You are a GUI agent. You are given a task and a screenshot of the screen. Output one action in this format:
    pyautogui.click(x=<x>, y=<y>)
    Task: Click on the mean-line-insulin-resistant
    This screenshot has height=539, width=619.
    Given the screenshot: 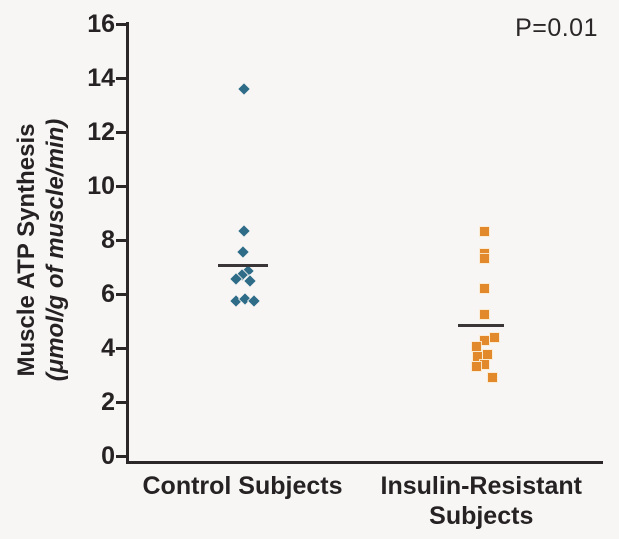 What is the action you would take?
    pyautogui.click(x=480, y=325)
    